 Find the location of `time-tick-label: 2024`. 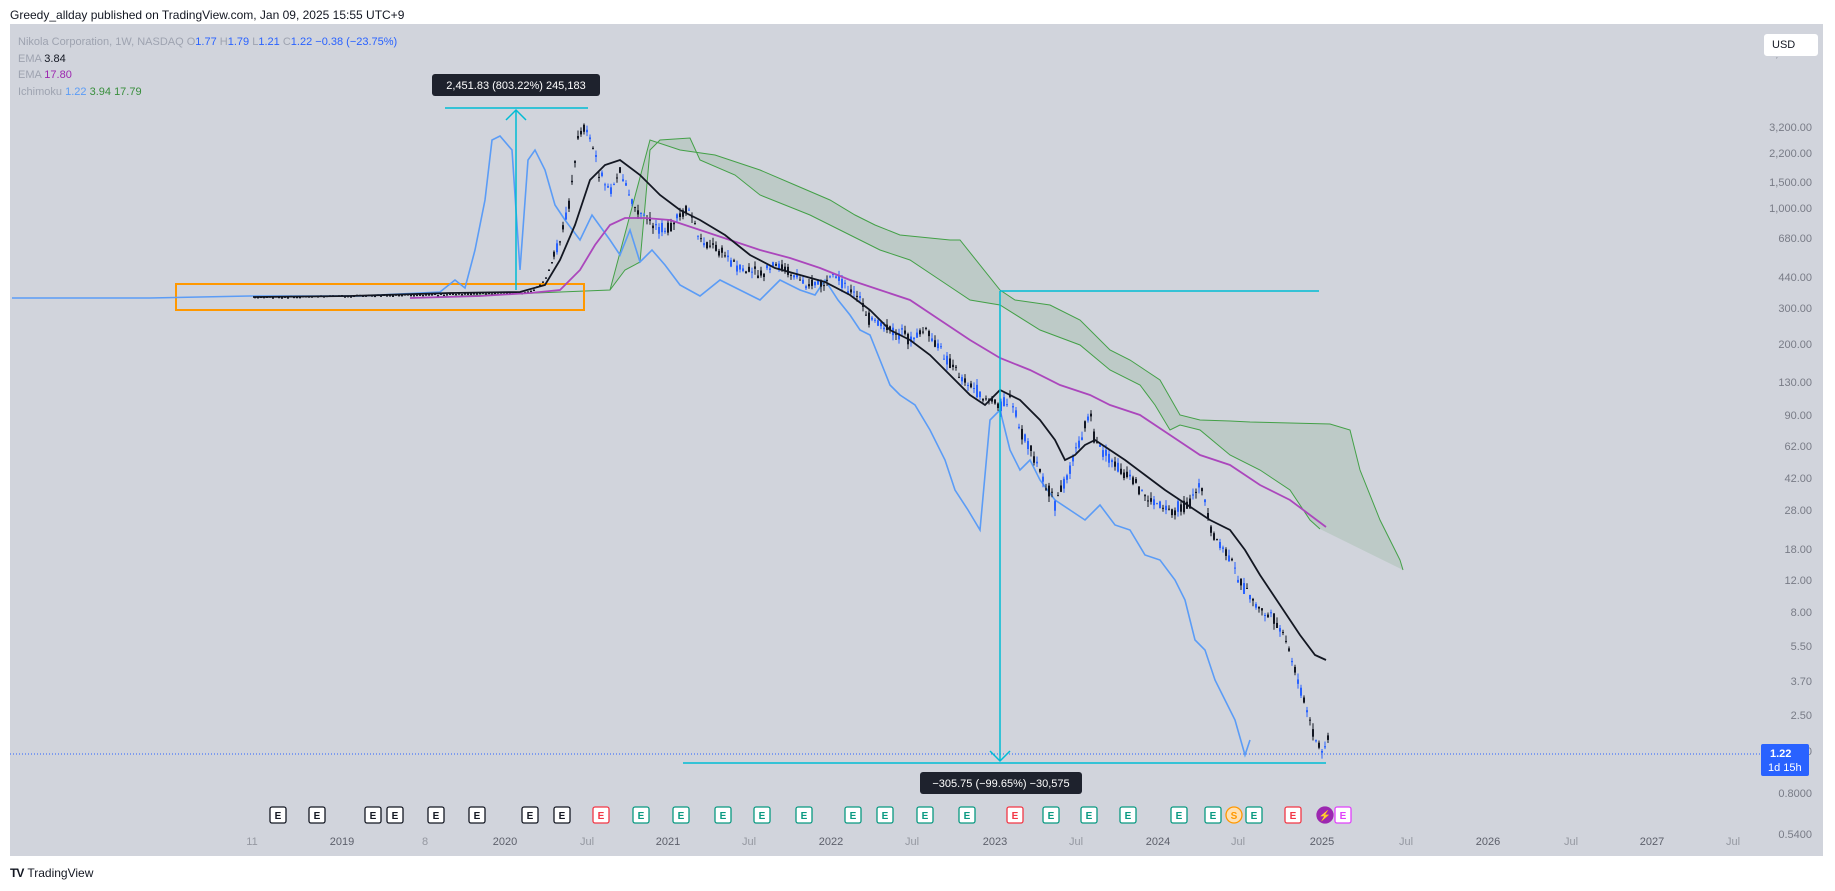

time-tick-label: 2024 is located at coordinates (1158, 842).